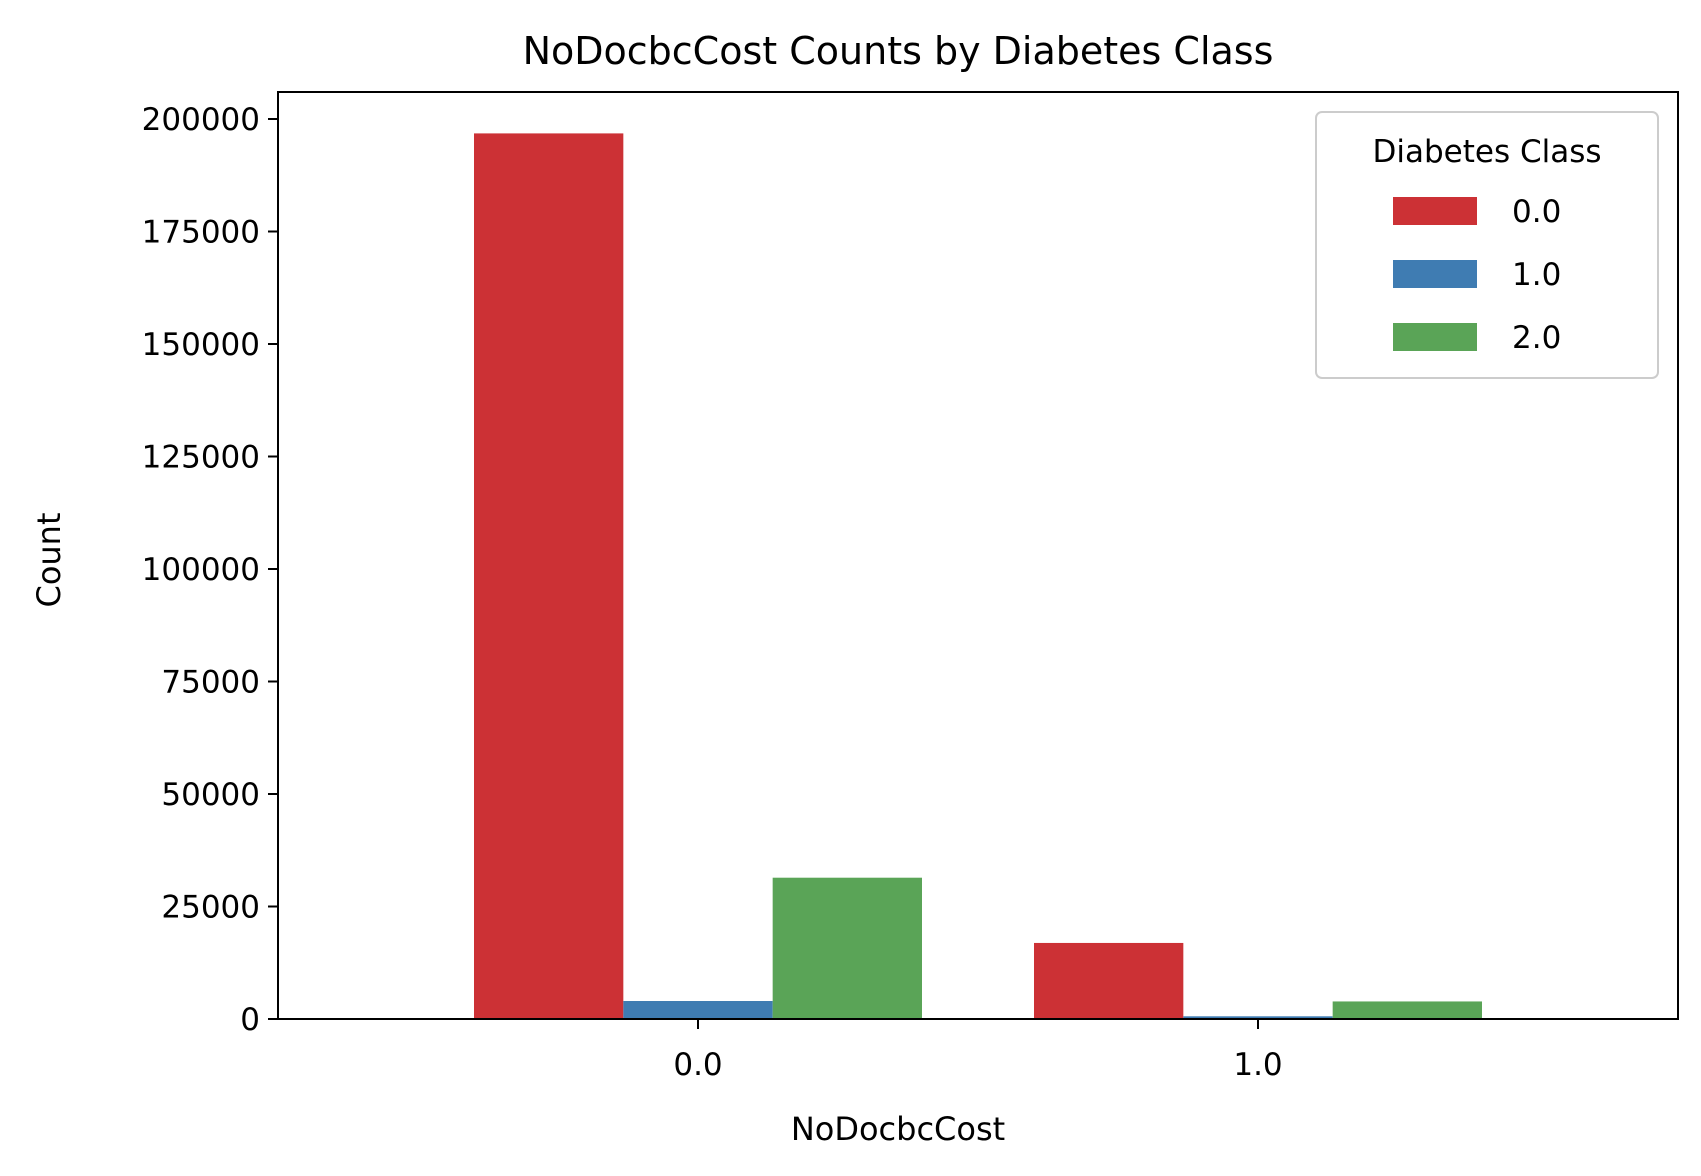 The image size is (1701, 1176). I want to click on y-tick-label: 175000, so click(201, 233).